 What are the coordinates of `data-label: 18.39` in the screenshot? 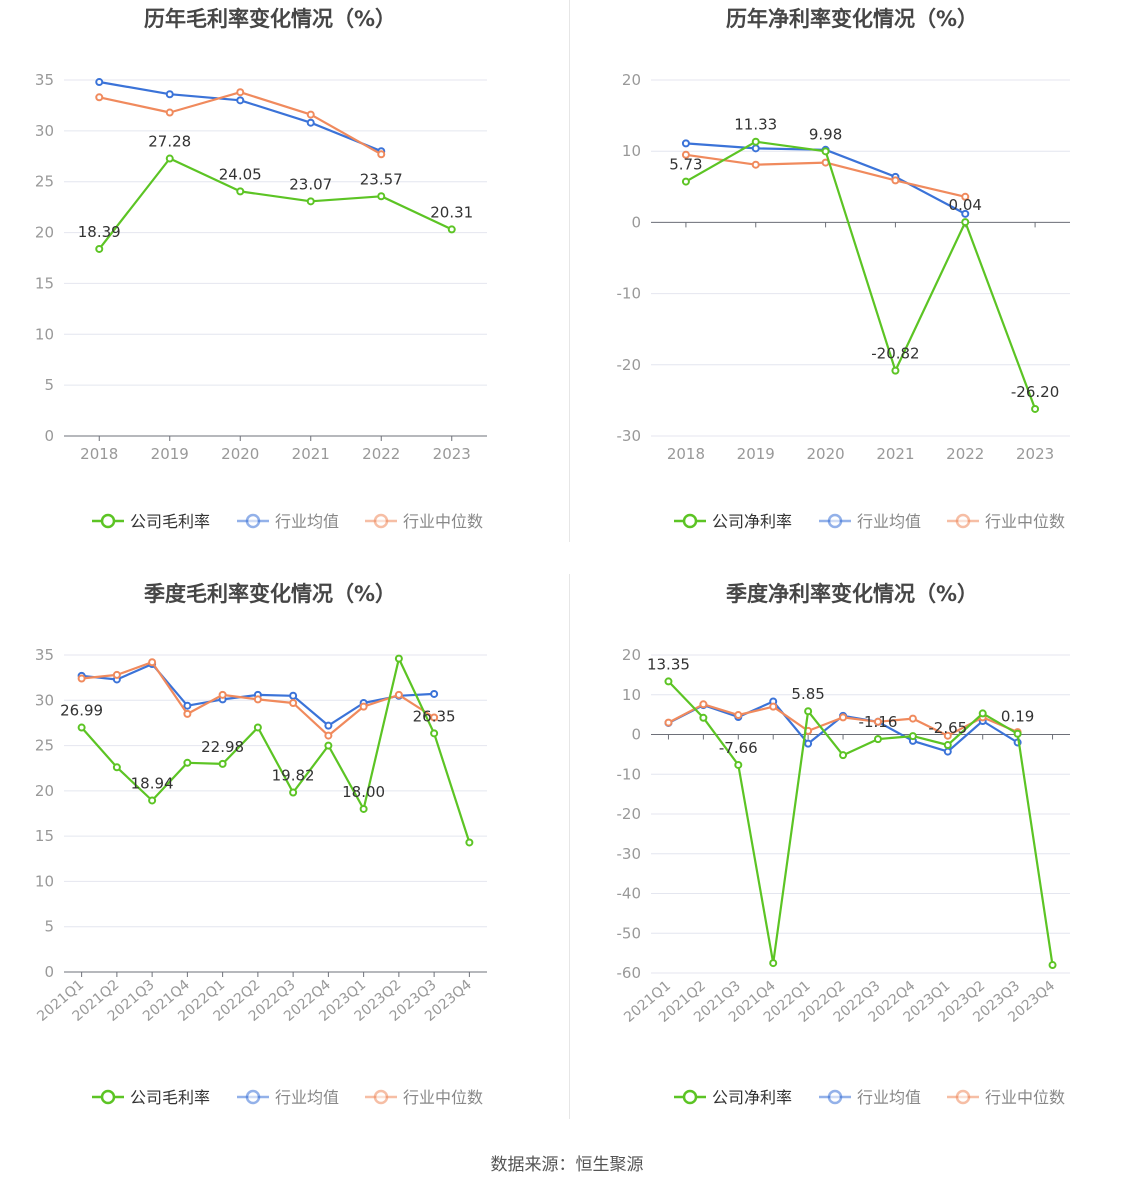 It's located at (99, 232).